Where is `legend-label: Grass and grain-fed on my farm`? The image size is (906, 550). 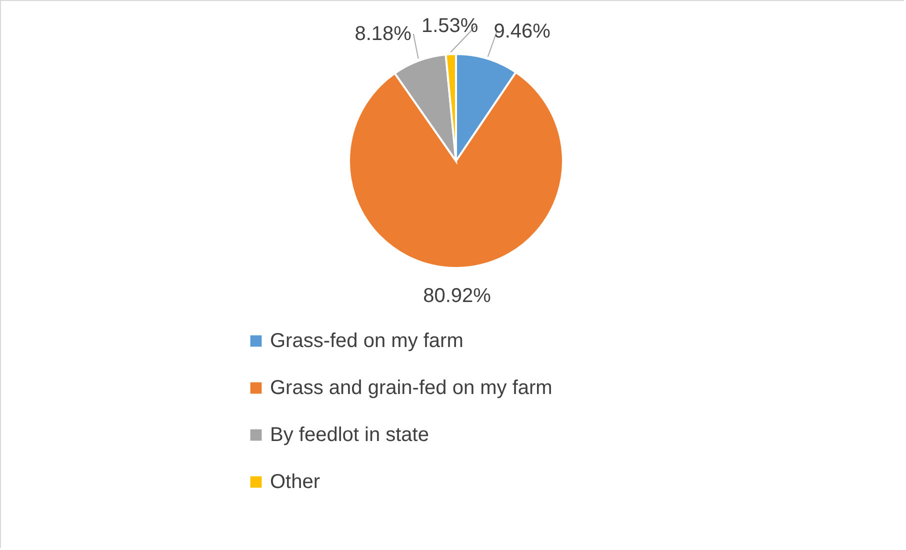
legend-label: Grass and grain-fed on my farm is located at coordinates (411, 388).